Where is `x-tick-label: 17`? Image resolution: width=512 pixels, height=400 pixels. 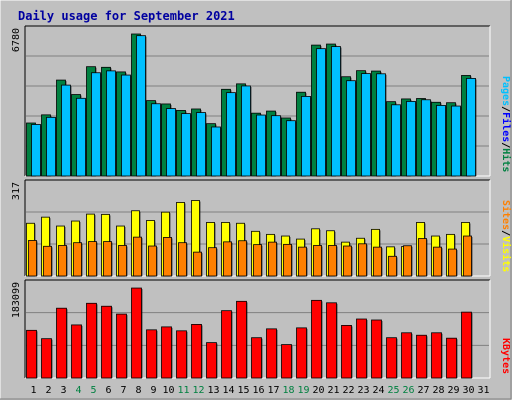
x-tick-label: 17 is located at coordinates (273, 390).